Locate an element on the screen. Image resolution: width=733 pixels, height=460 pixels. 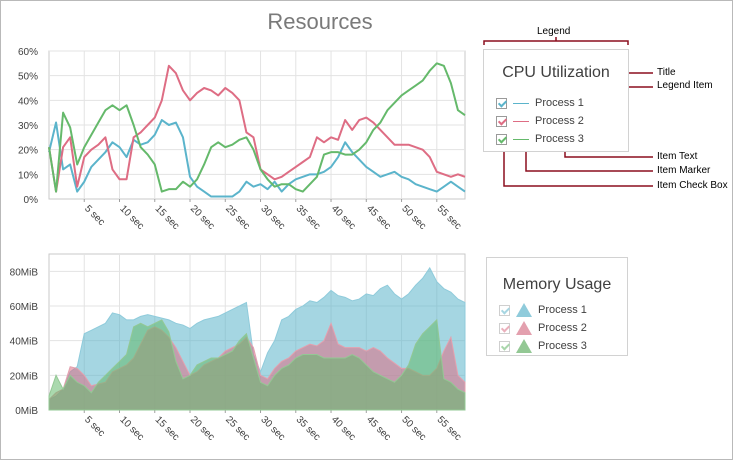
cpu-x-tick-label: 10 sec is located at coordinates (131, 217).